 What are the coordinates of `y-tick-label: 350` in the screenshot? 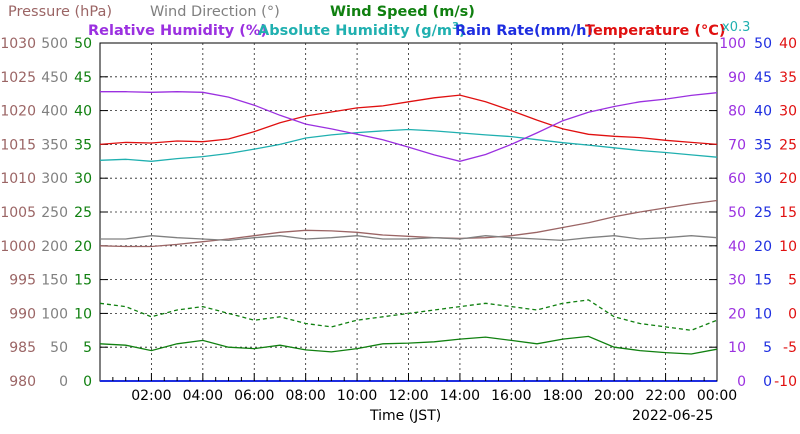 It's located at (54, 145).